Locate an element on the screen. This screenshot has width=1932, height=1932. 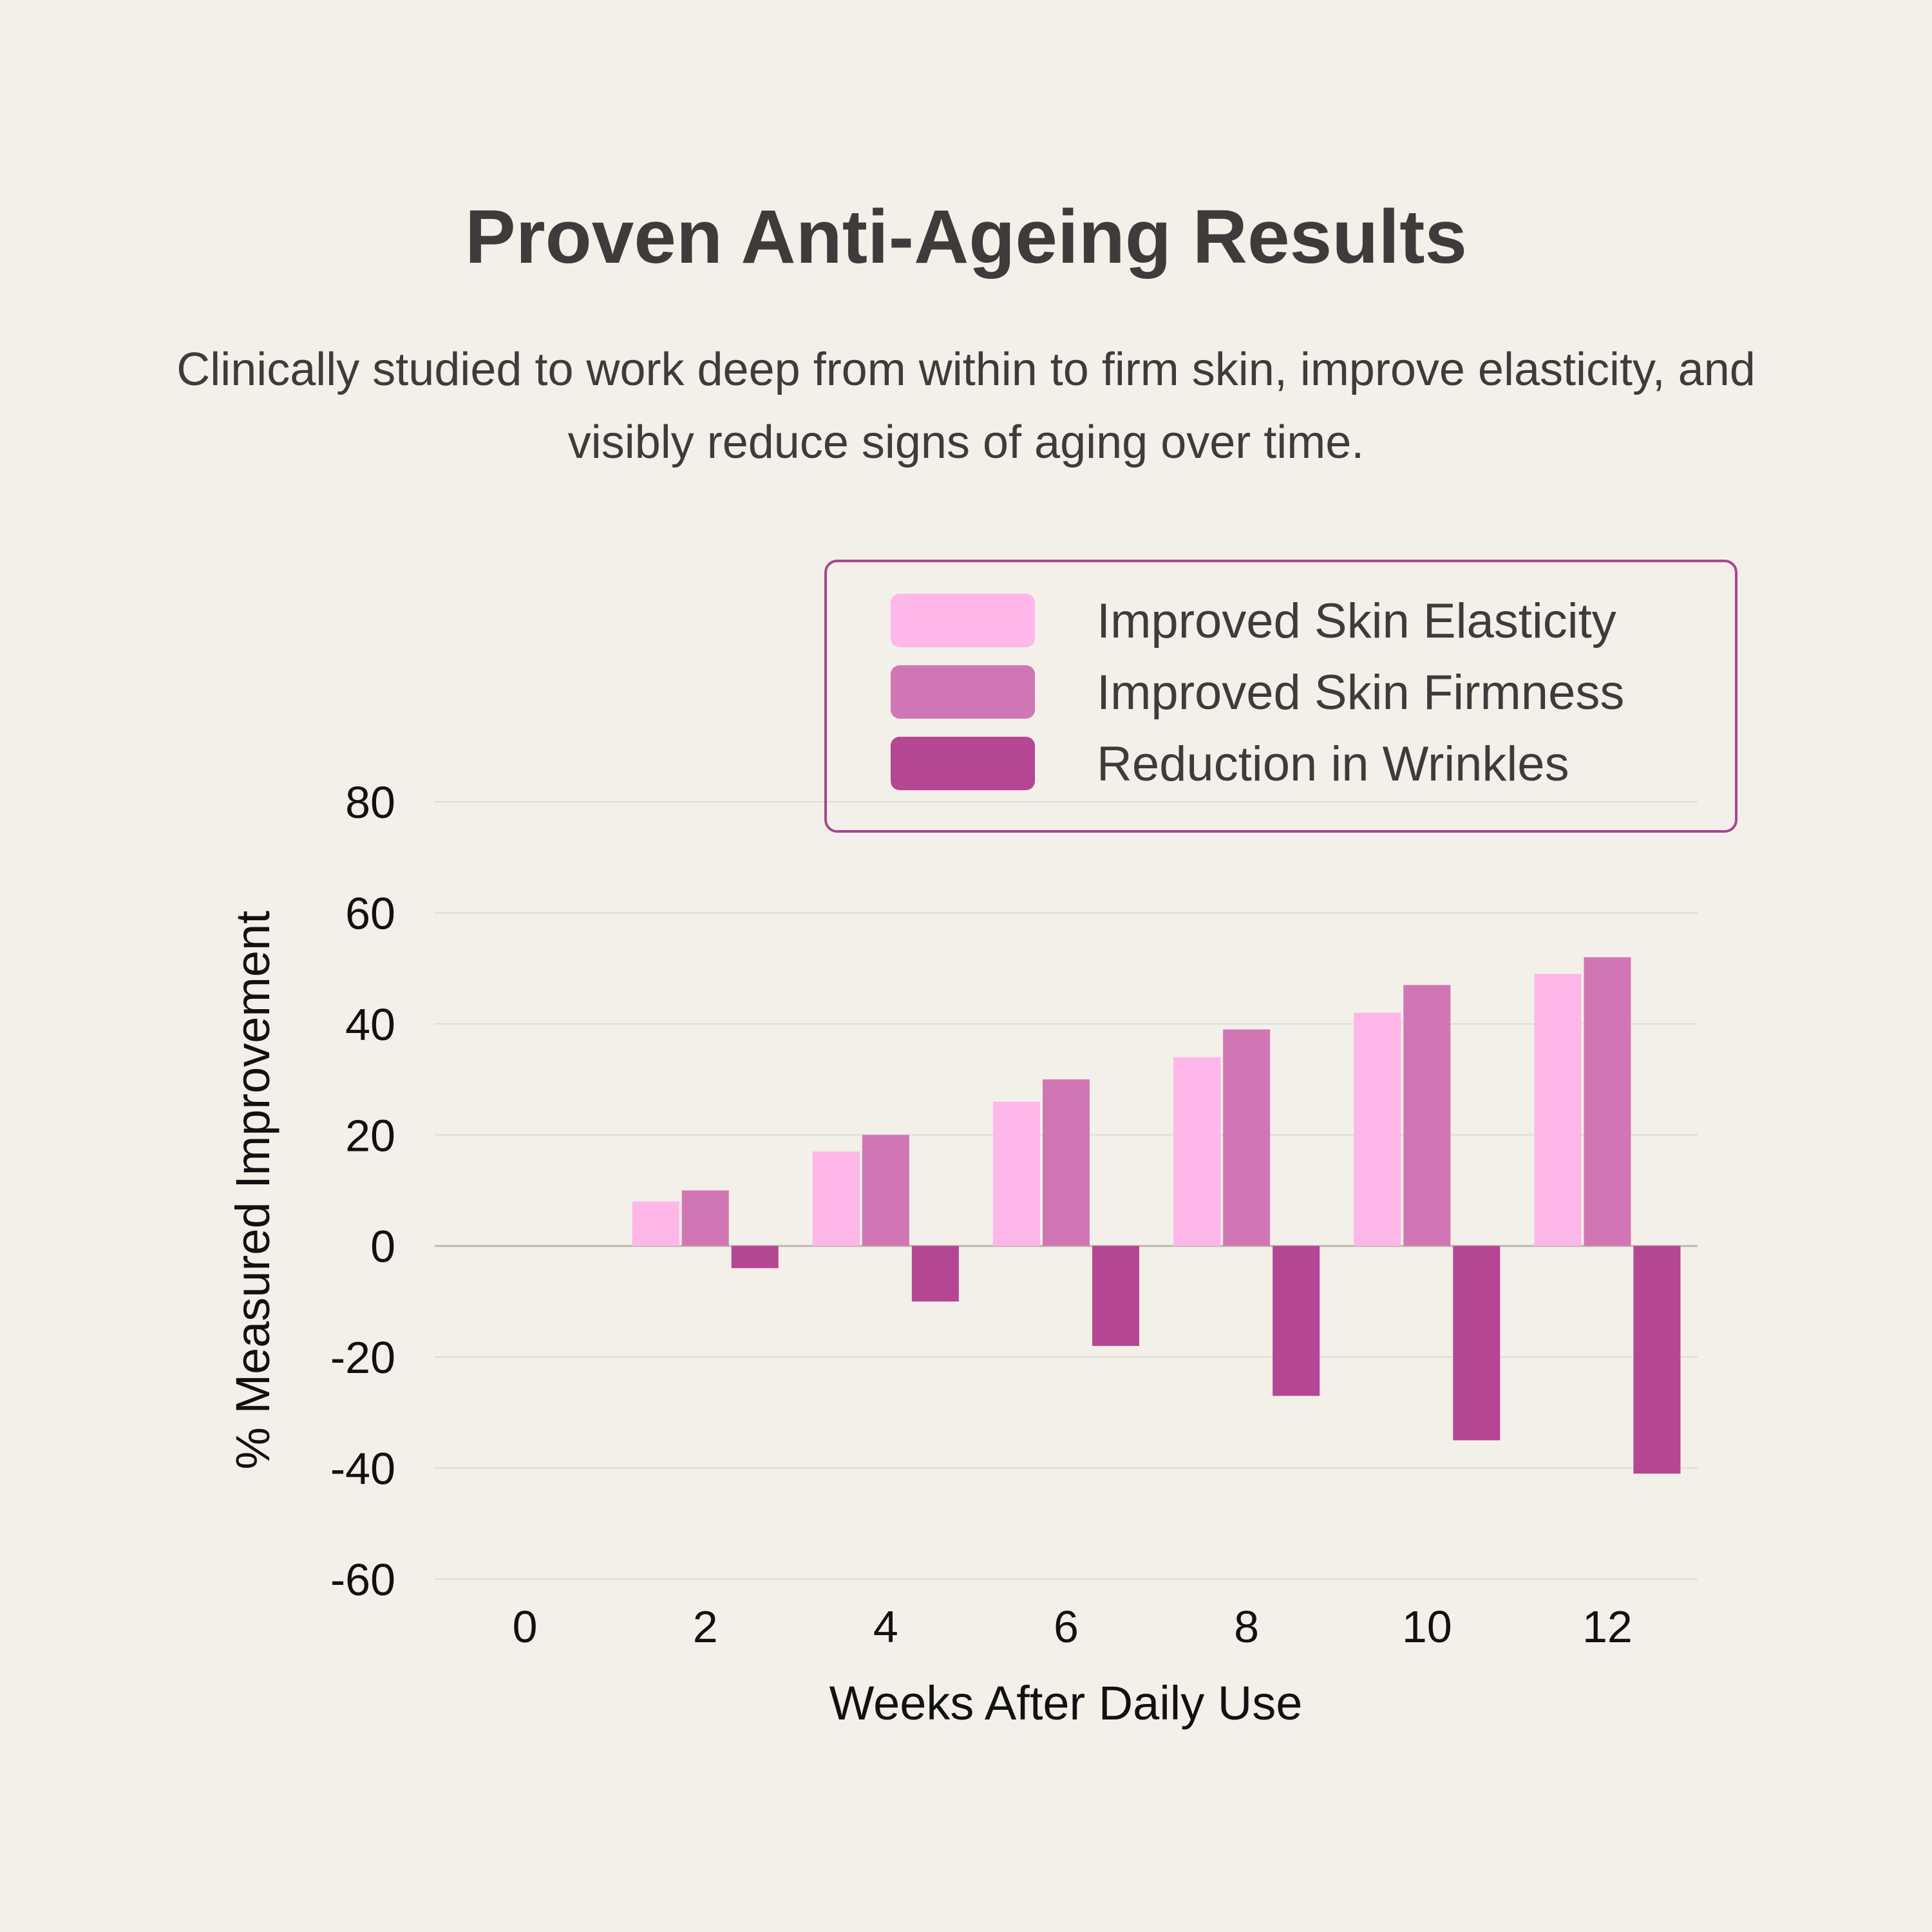
y-tick-label: -60 is located at coordinates (363, 1580).